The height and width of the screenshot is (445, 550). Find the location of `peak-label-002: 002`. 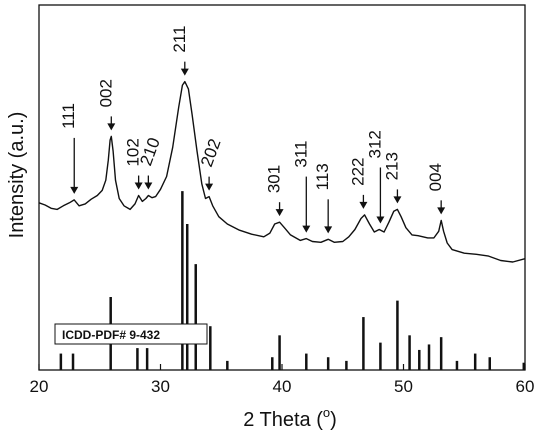

peak-label-002: 002 is located at coordinates (105, 93).